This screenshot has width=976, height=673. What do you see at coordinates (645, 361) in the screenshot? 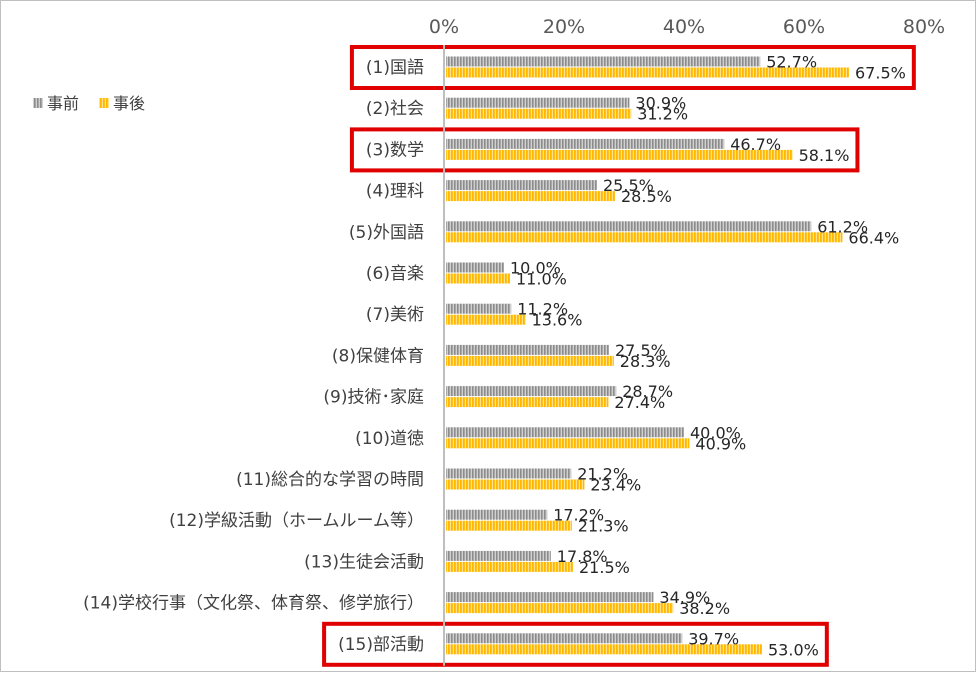
I see `data-label-after: 28.3%` at bounding box center [645, 361].